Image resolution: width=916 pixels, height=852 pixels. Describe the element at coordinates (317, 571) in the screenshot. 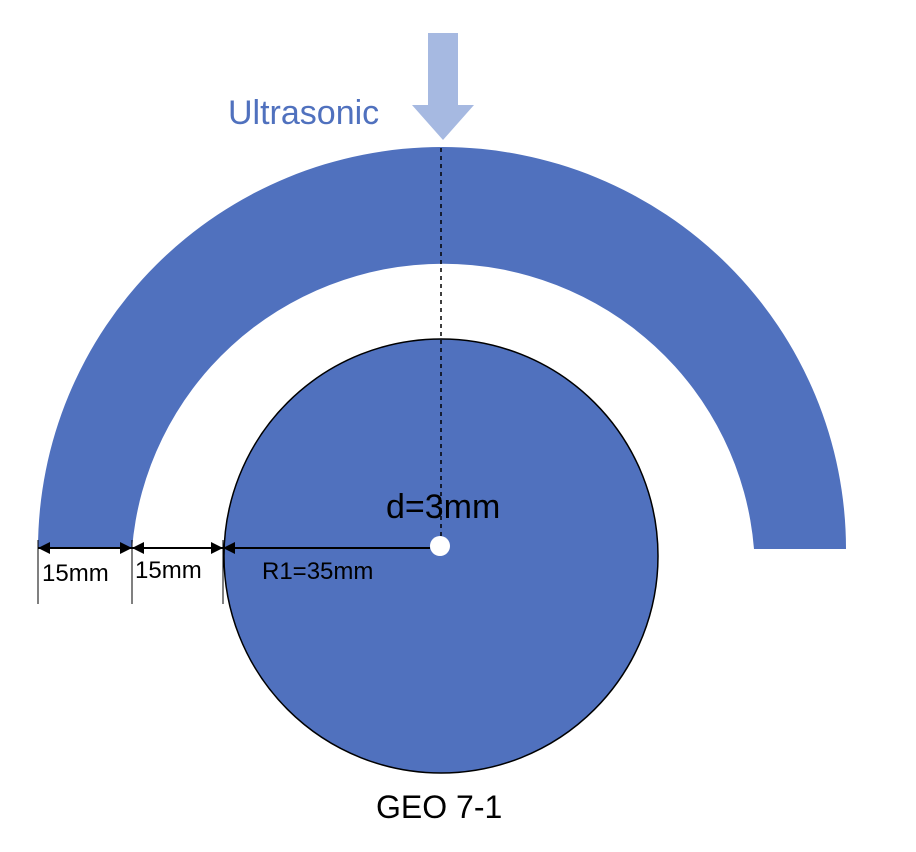

I see `inner-radius-label: R1=35mm` at that location.